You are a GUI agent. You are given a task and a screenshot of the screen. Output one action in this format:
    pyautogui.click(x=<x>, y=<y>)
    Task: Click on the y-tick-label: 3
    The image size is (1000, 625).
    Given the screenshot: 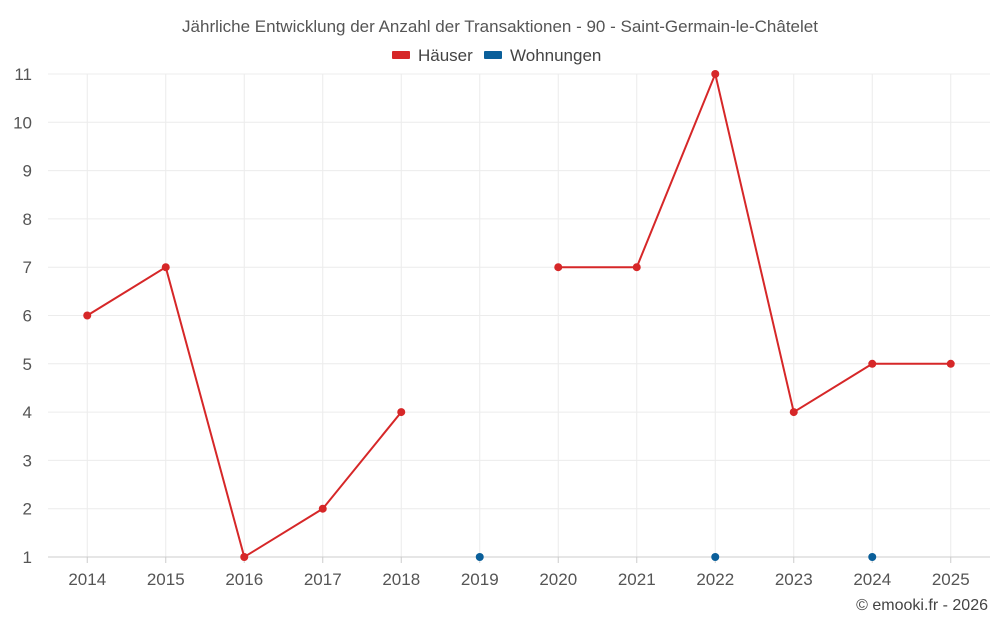 What is the action you would take?
    pyautogui.click(x=27, y=460)
    